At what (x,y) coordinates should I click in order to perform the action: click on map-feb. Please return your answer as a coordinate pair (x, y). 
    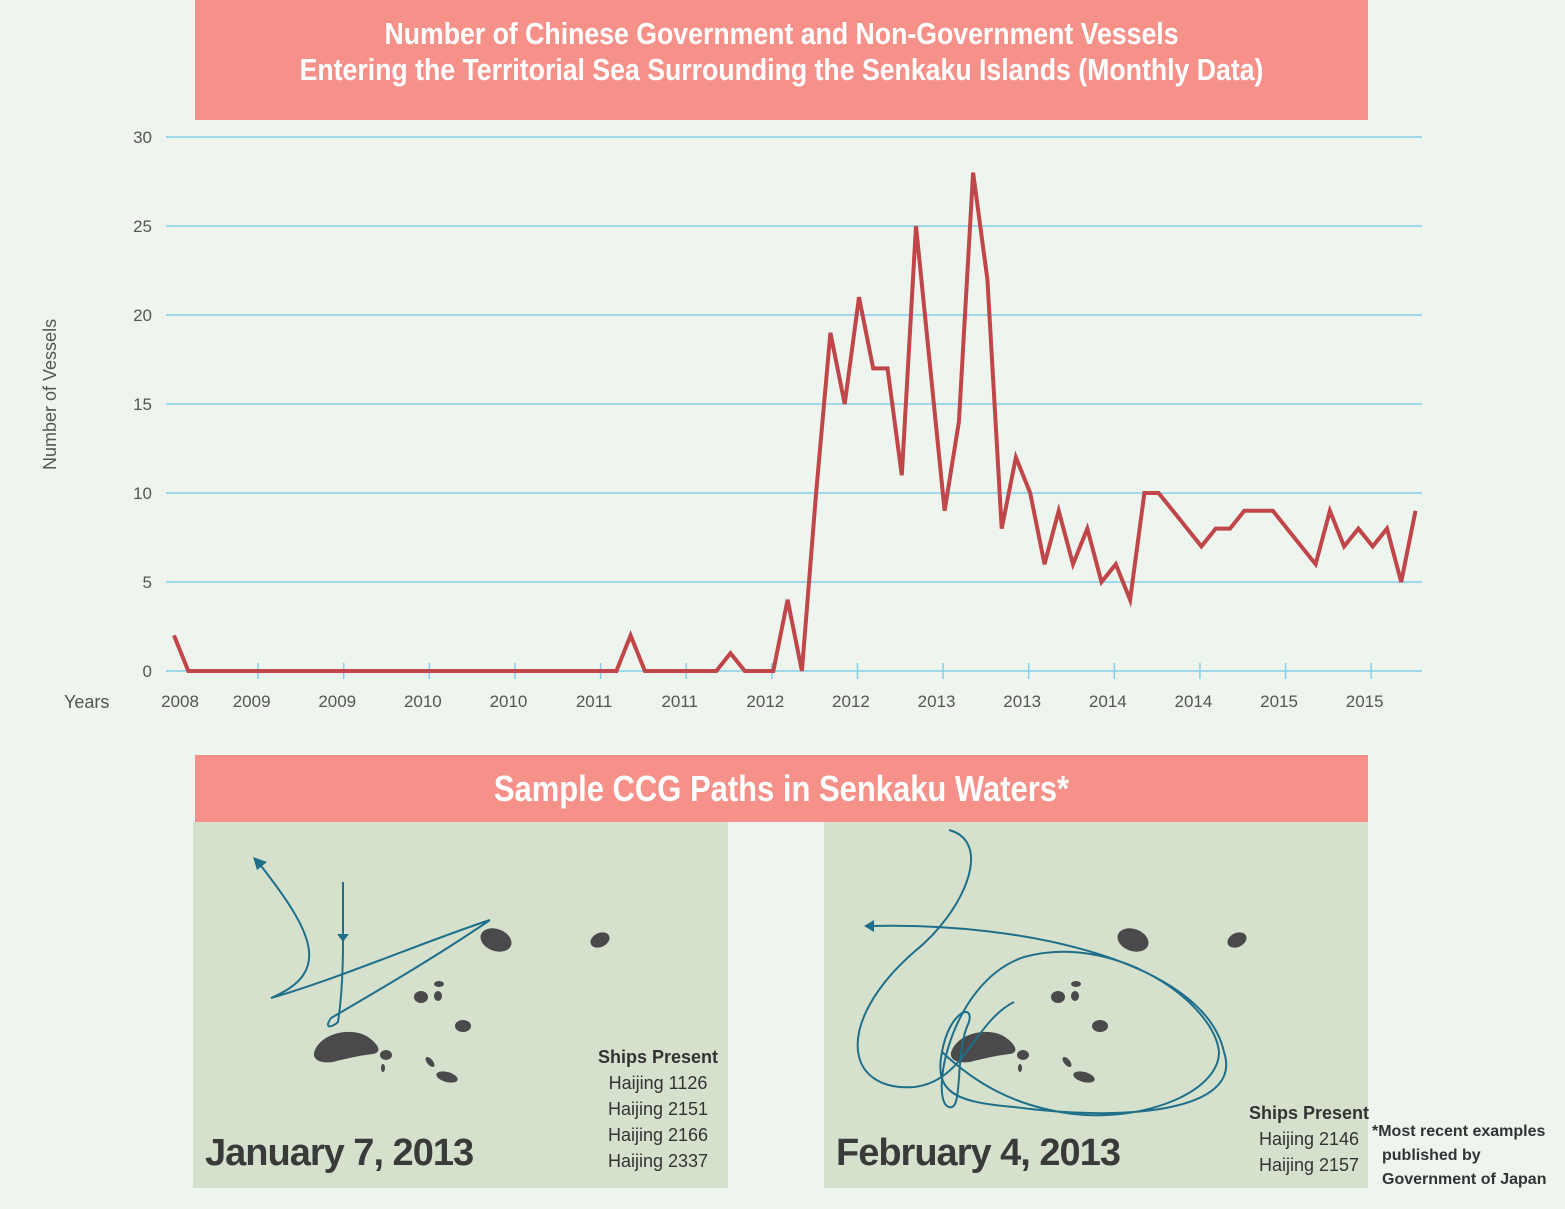
    Looking at the image, I should click on (1051, 973).